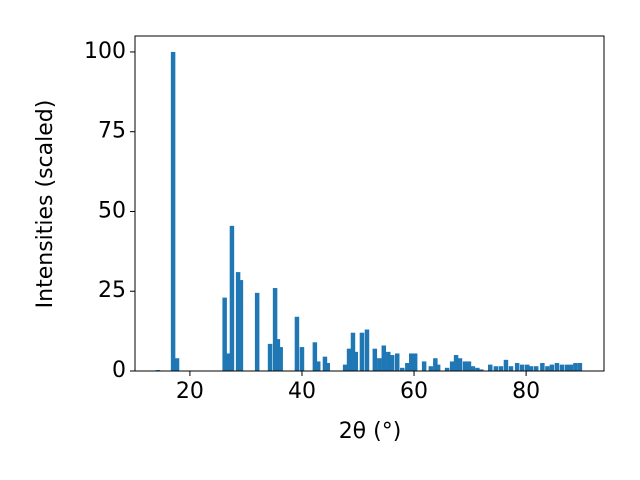 The width and height of the screenshot is (640, 480). I want to click on y-tick-label: 100, so click(105, 51).